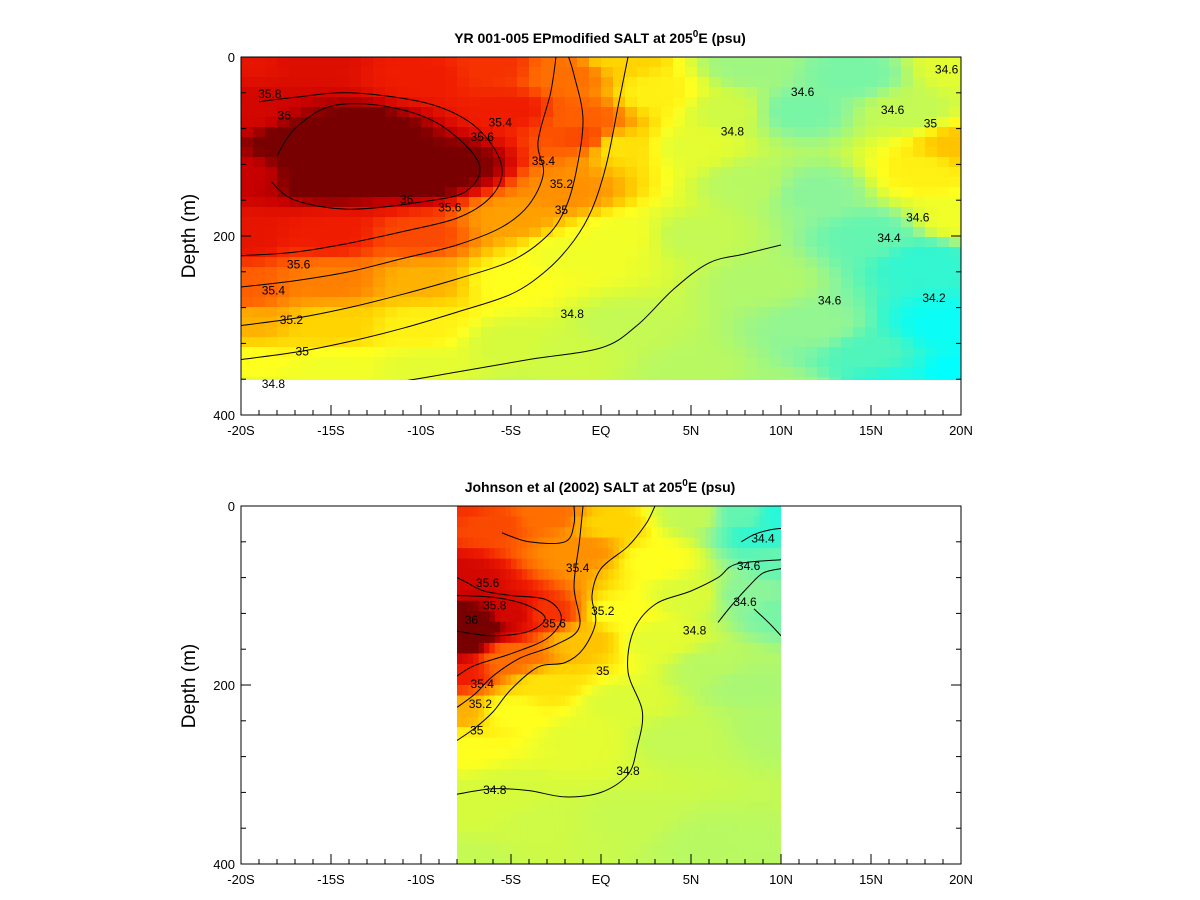 Image resolution: width=1200 pixels, height=900 pixels. Describe the element at coordinates (578, 568) in the screenshot. I see `contour-label: 35.4` at that location.